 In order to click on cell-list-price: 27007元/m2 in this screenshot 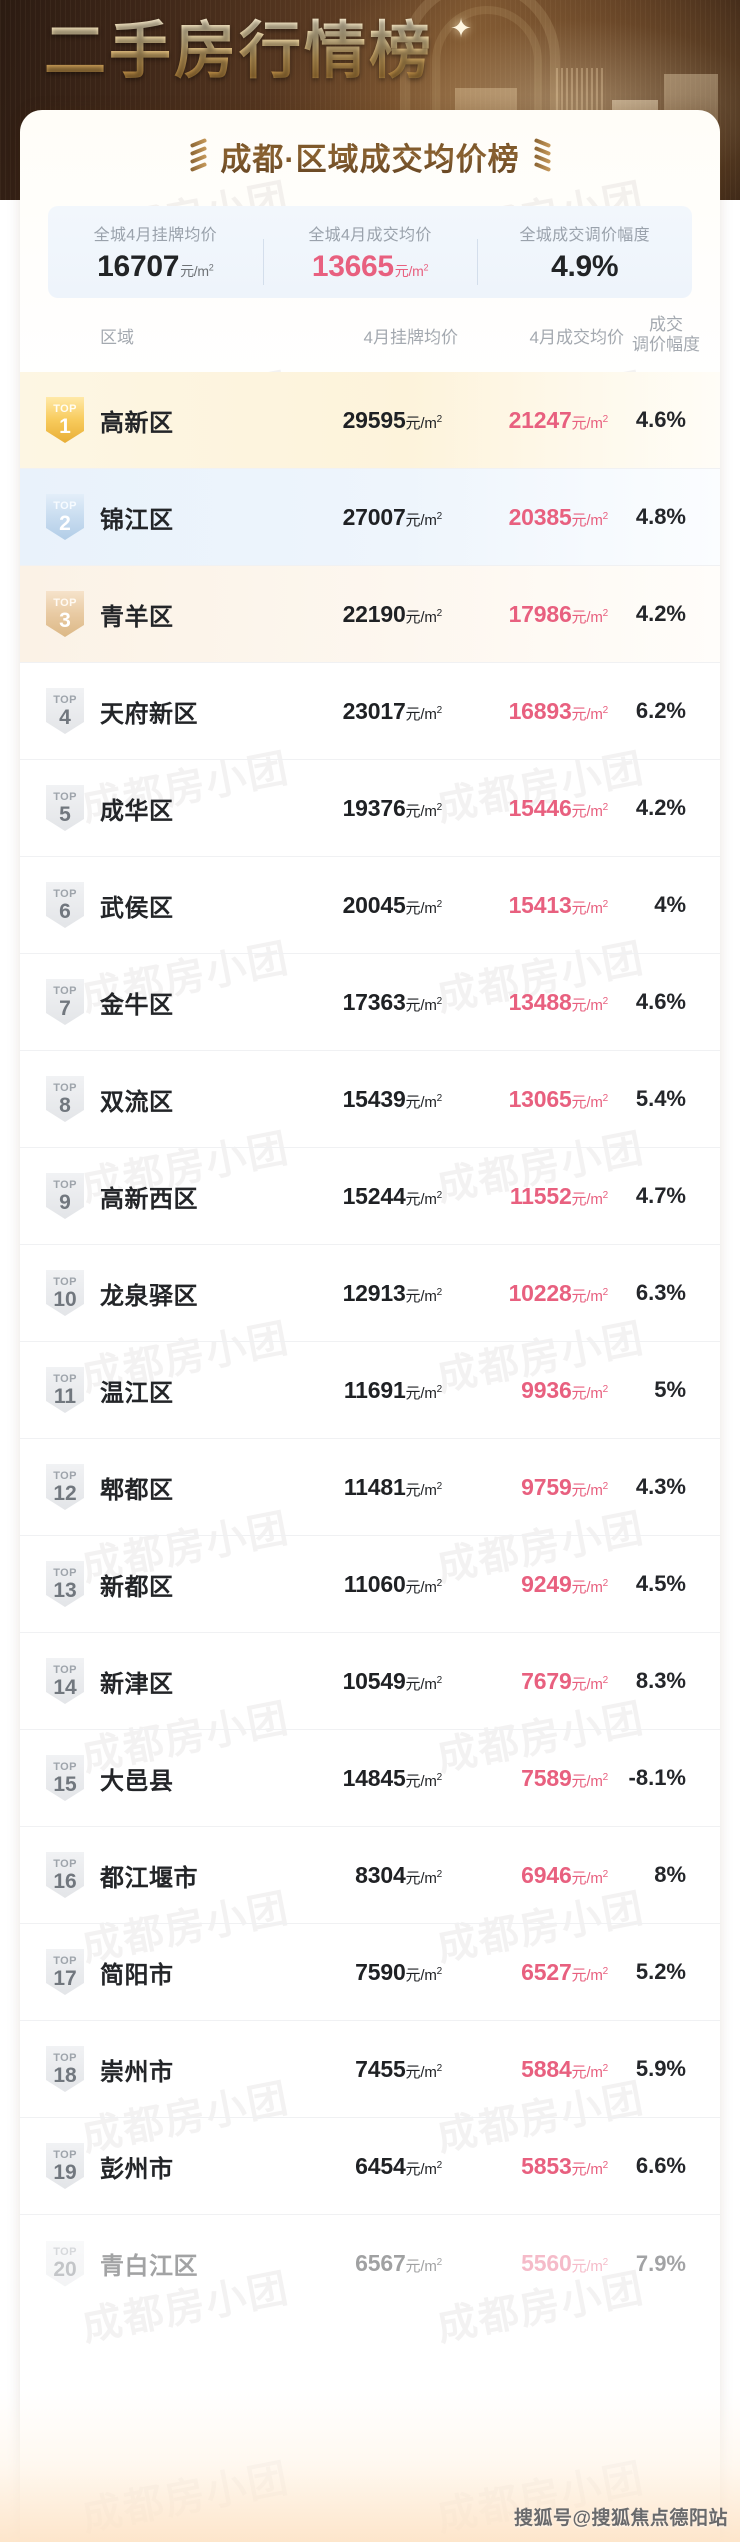, I will do `click(392, 516)`.